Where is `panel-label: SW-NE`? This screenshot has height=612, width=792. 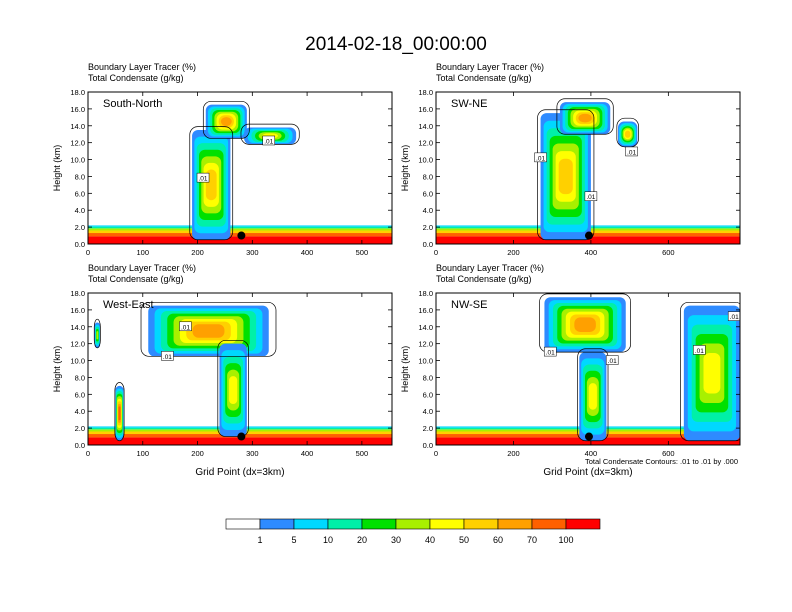
panel-label: SW-NE is located at coordinates (469, 104).